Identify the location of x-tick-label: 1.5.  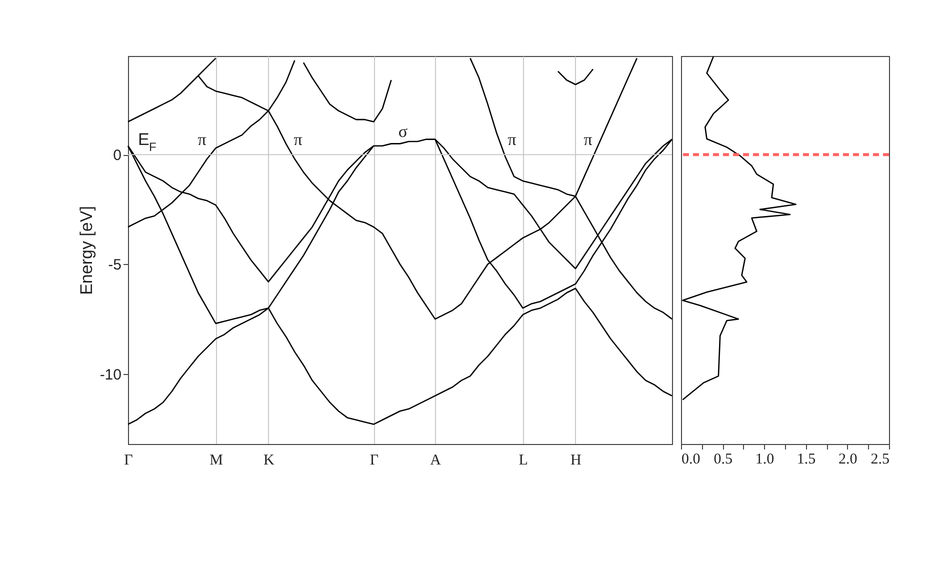
(806, 460).